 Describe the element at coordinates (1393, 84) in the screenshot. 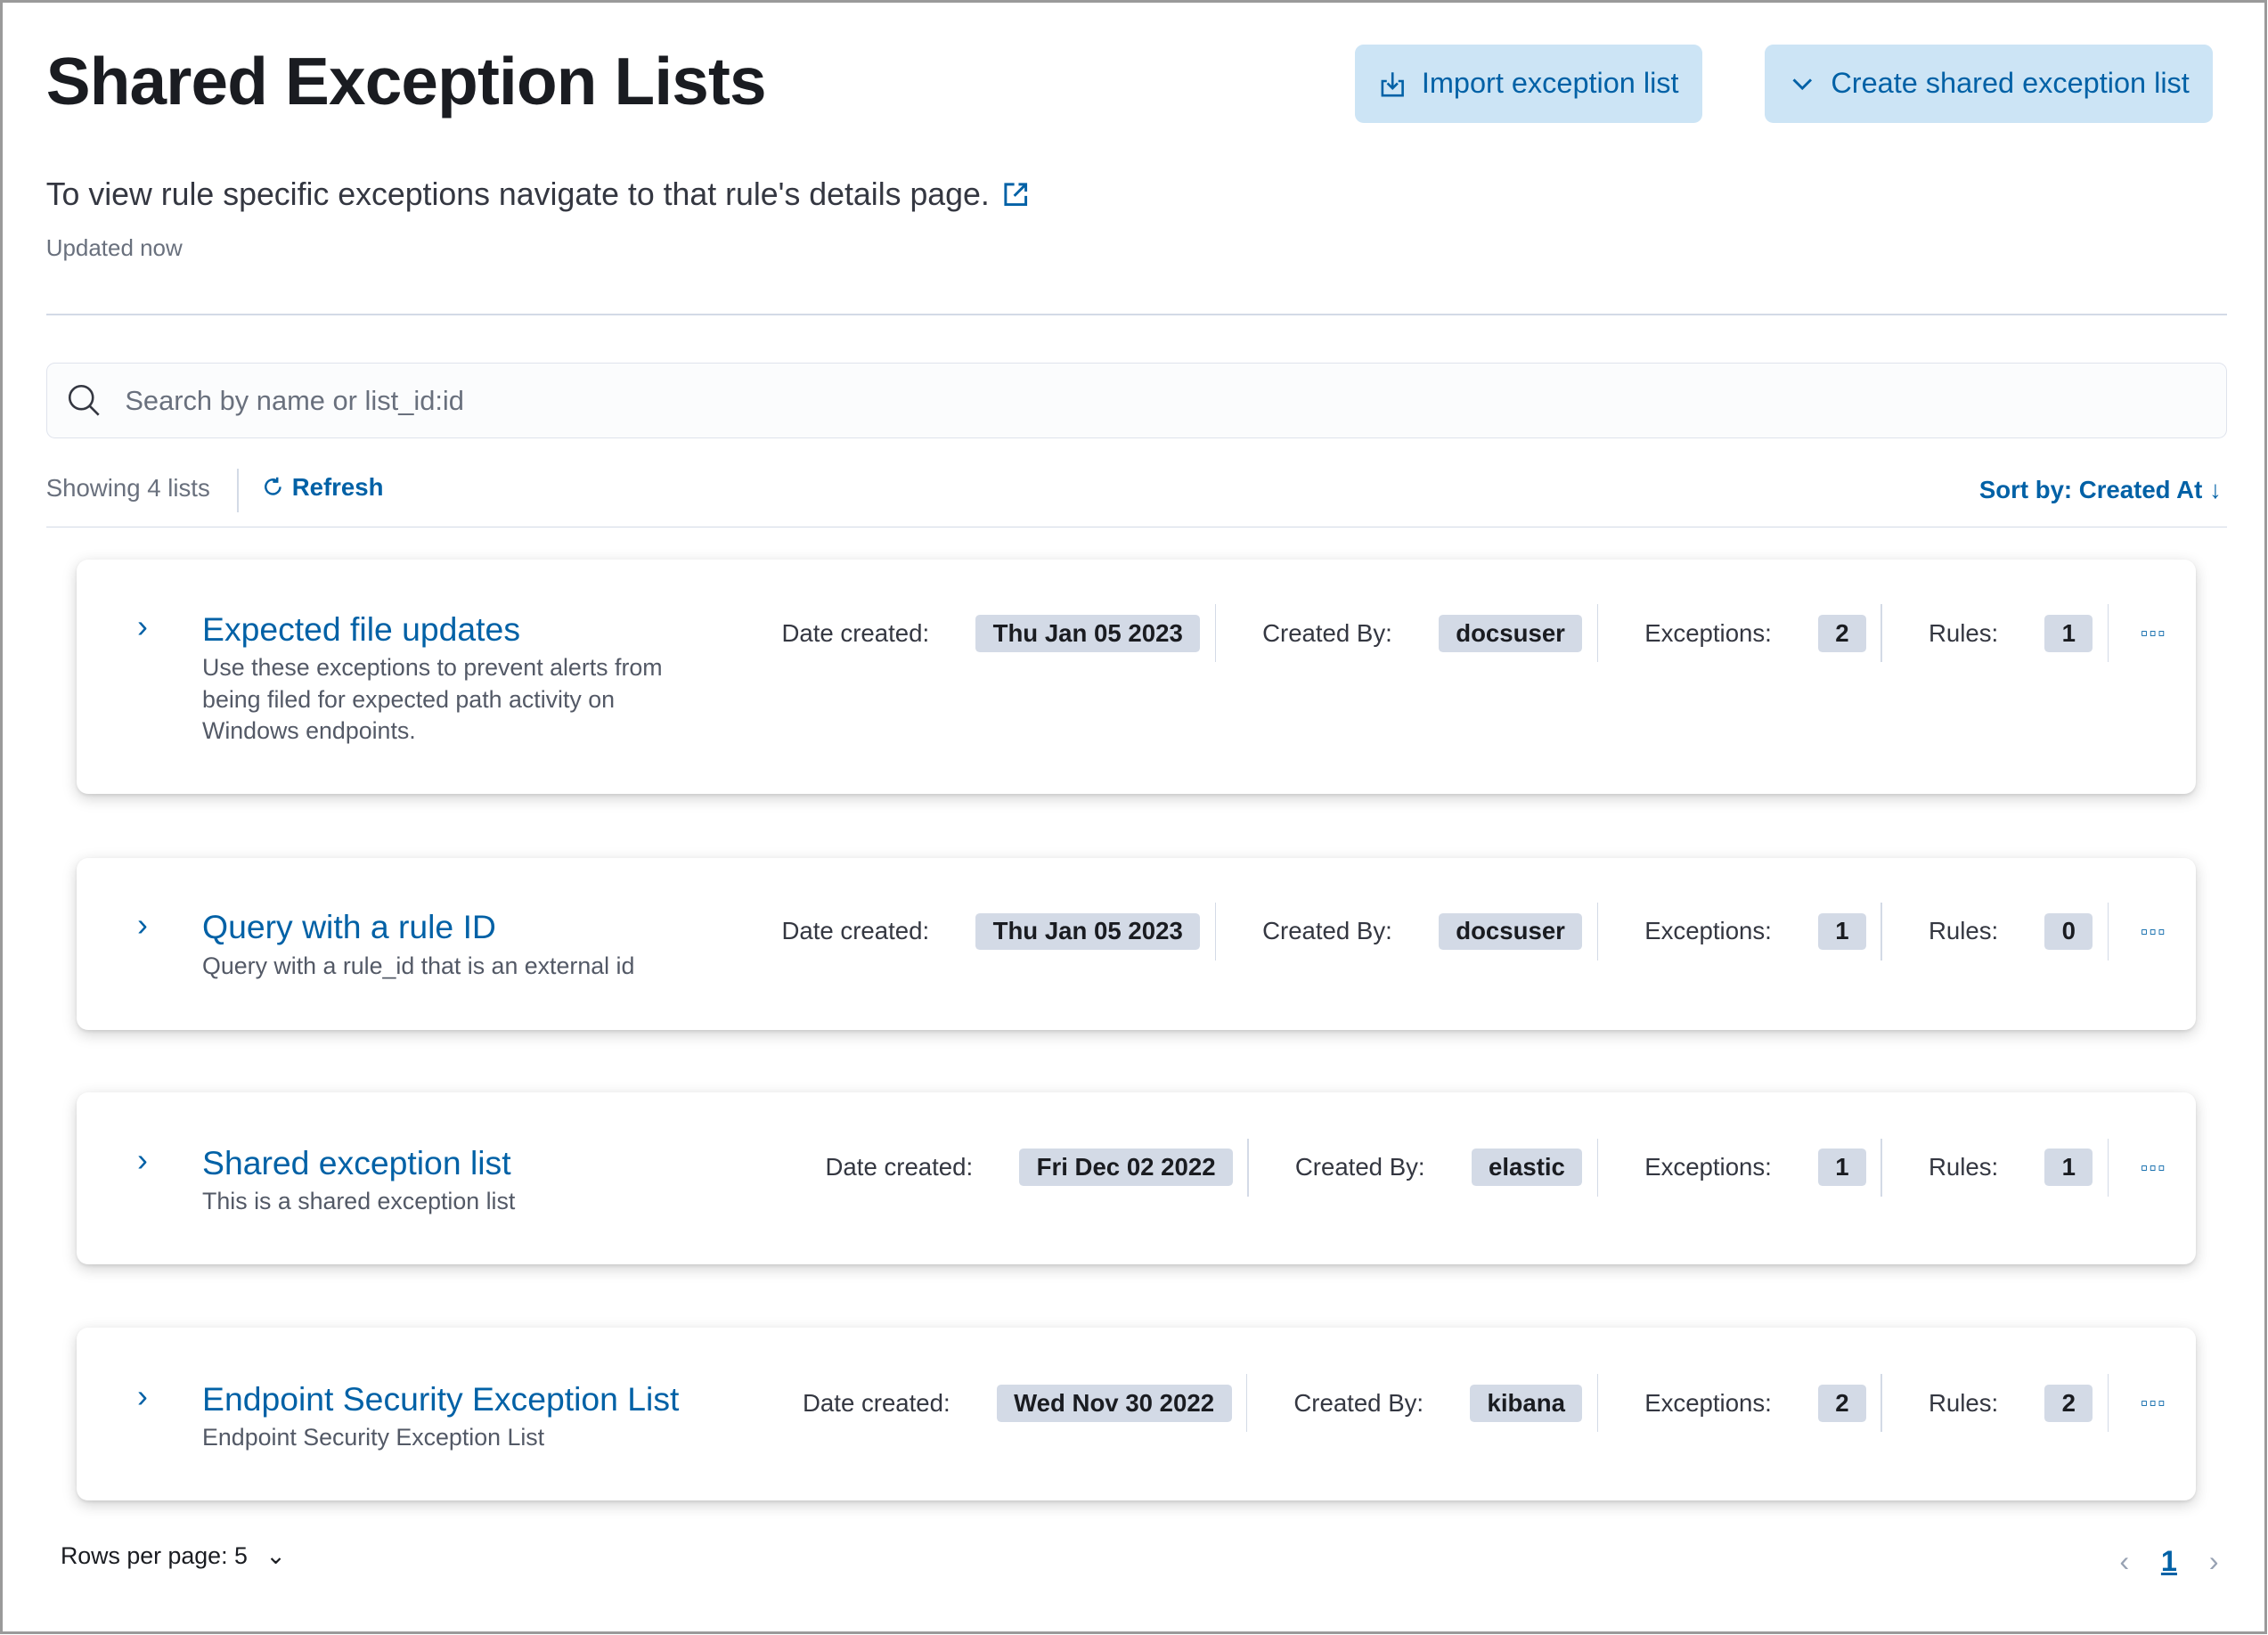

I see `import-icon` at that location.